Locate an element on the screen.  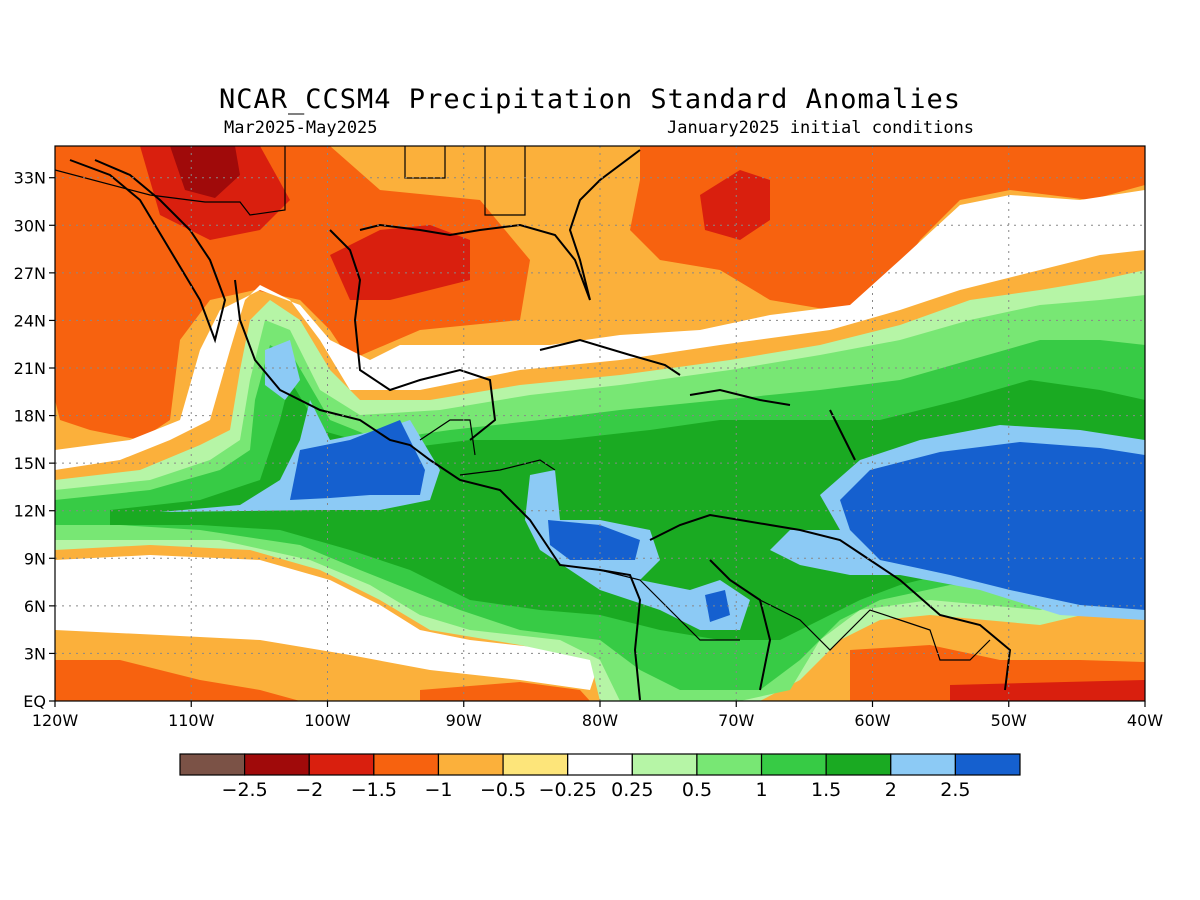
anomaly-region-wet-max-central is located at coordinates (594, 540).